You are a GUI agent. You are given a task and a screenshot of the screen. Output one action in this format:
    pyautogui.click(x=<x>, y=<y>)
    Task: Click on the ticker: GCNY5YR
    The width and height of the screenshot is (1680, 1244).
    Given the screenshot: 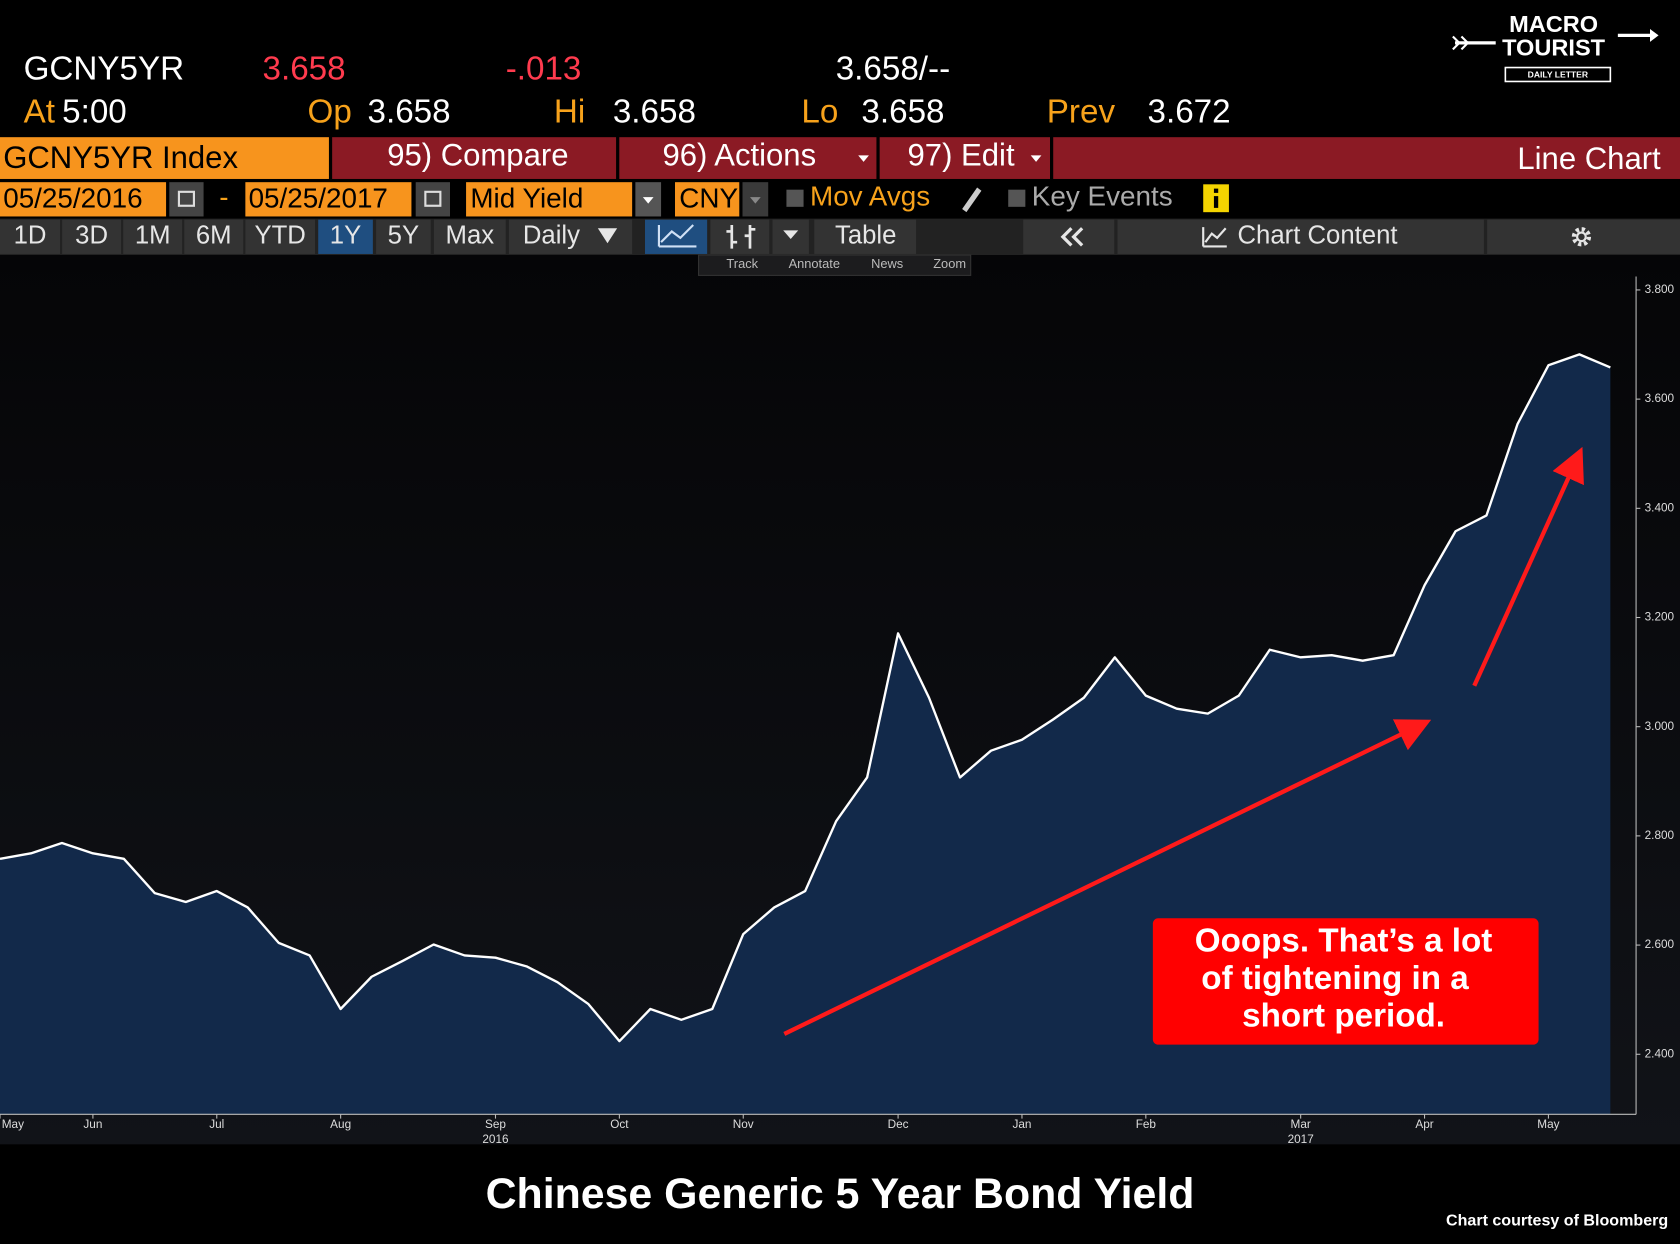 What is the action you would take?
    pyautogui.click(x=104, y=69)
    